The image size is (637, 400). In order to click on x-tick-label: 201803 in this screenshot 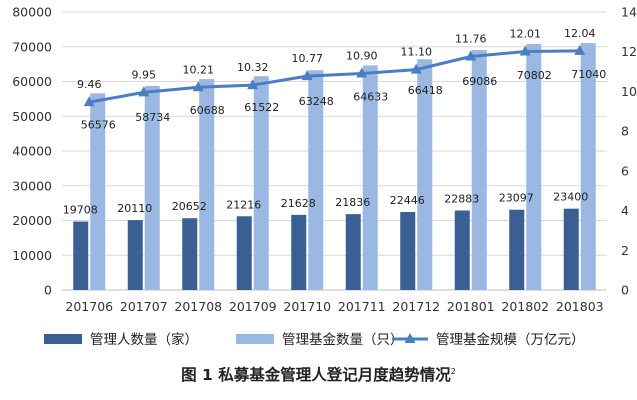, I will do `click(580, 306)`.